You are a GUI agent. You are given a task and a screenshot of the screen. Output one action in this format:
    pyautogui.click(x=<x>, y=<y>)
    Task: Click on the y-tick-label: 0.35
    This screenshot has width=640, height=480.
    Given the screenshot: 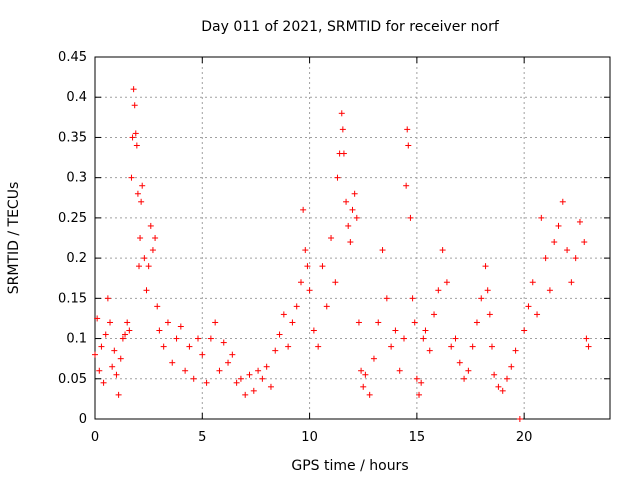 What is the action you would take?
    pyautogui.click(x=72, y=137)
    